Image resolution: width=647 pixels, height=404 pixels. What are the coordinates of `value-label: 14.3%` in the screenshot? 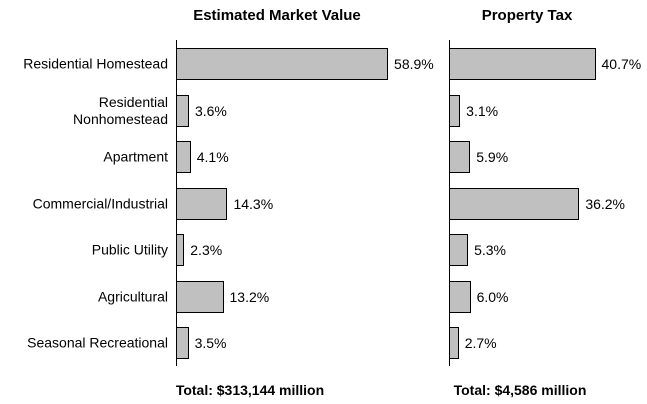 It's located at (253, 203).